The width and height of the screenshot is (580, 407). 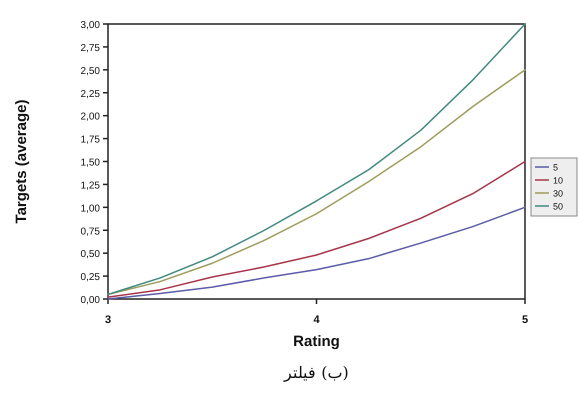 What do you see at coordinates (555, 167) in the screenshot?
I see `legend-label: 5` at bounding box center [555, 167].